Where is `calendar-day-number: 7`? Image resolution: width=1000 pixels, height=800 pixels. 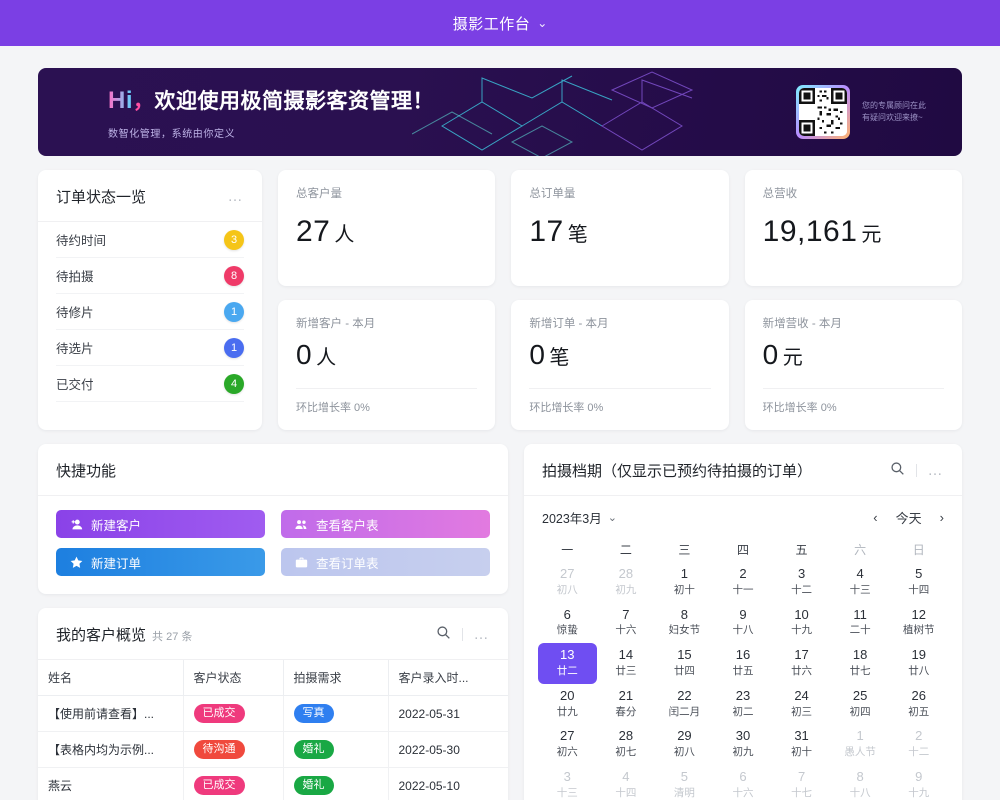
calendar-day-number: 7 is located at coordinates (801, 776).